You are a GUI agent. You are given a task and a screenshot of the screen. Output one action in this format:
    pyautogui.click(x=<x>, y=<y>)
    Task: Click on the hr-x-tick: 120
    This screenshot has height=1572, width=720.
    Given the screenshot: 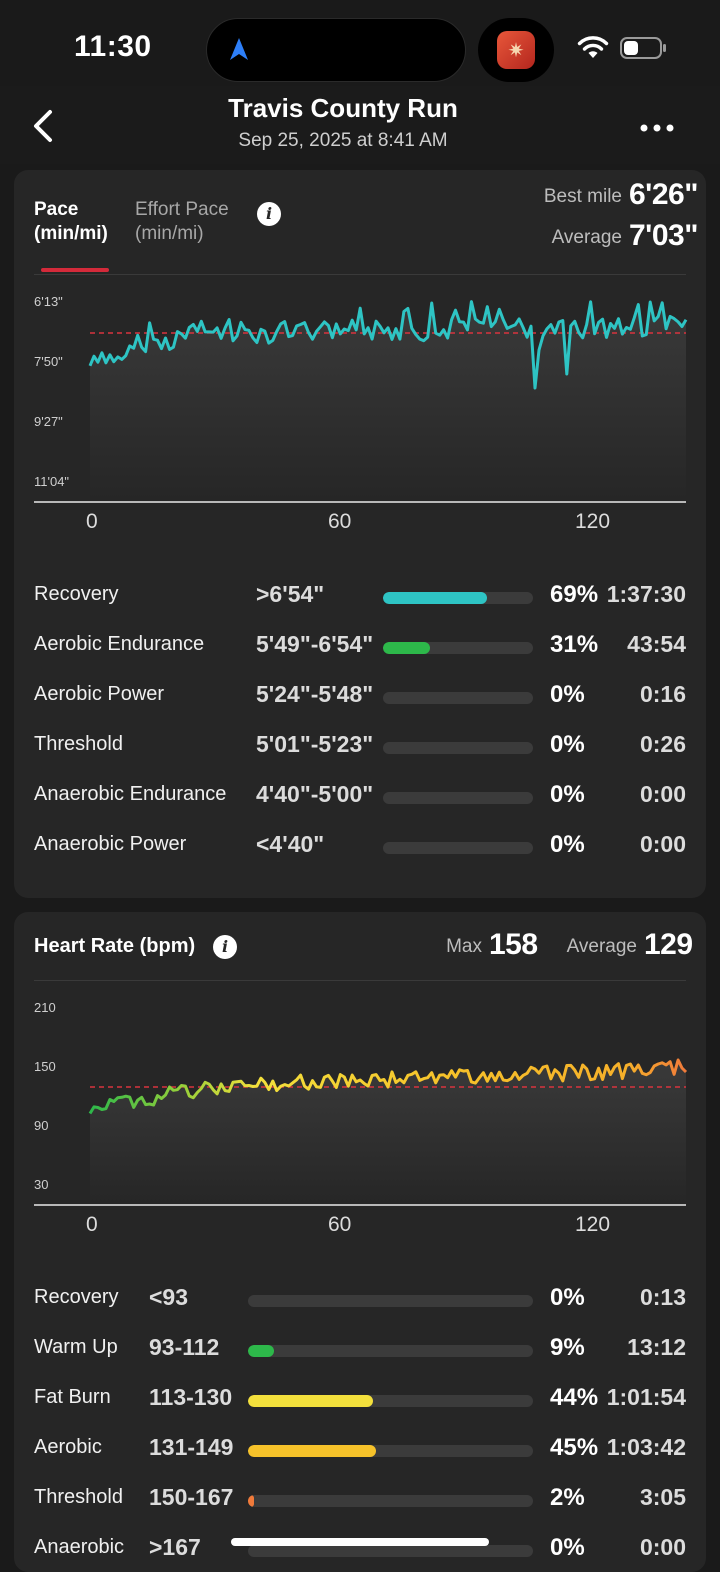 What is the action you would take?
    pyautogui.click(x=593, y=1224)
    